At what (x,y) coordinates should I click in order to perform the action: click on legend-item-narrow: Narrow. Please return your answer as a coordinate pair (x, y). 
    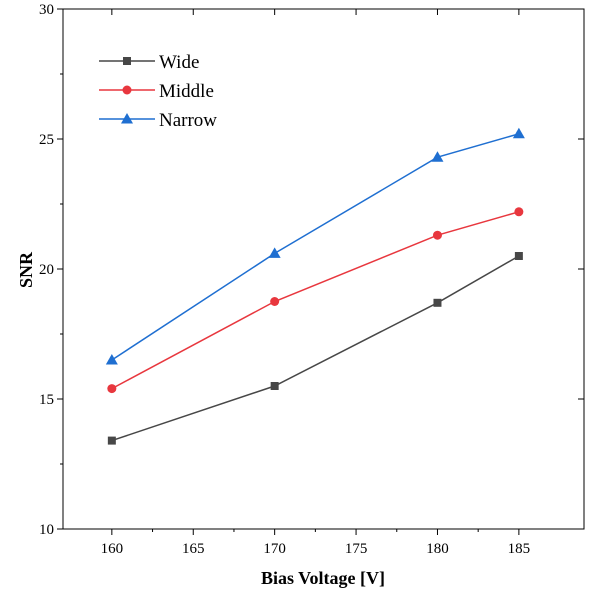
    Looking at the image, I should click on (158, 120).